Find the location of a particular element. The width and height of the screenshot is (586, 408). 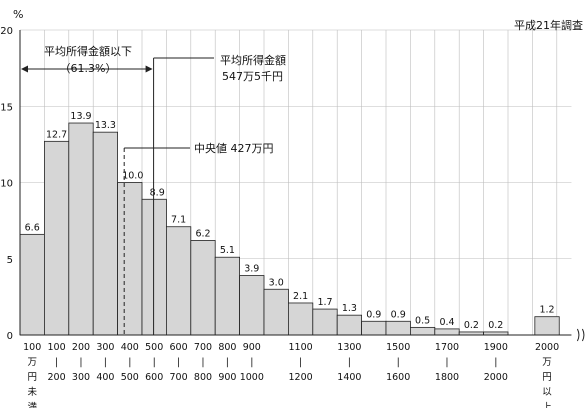

x-tick-label: 500 | 600 is located at coordinates (154, 362).